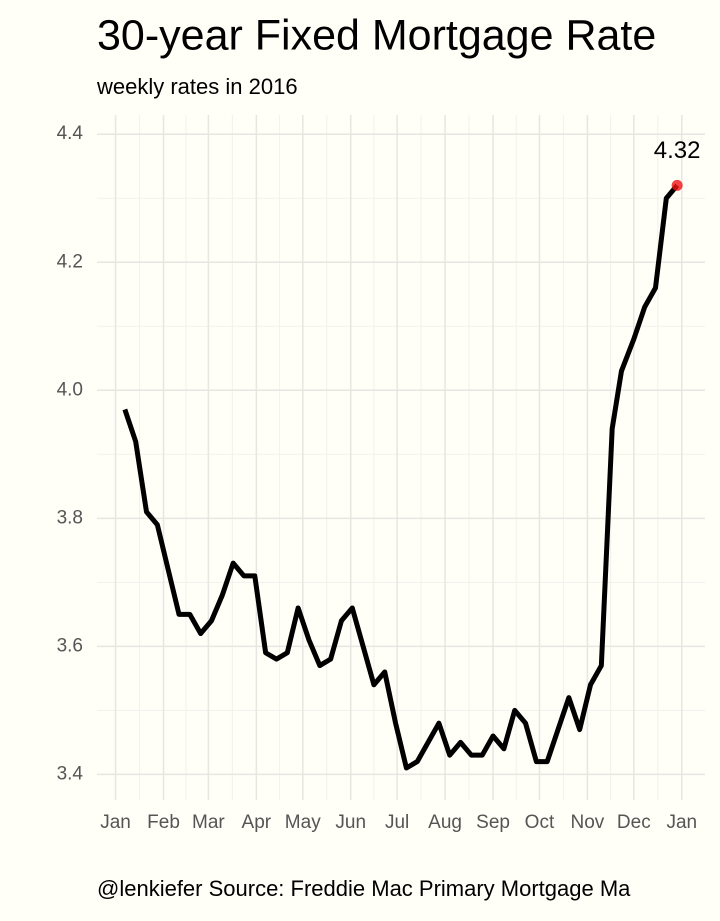  I want to click on x-tick-label: Dec, so click(634, 822).